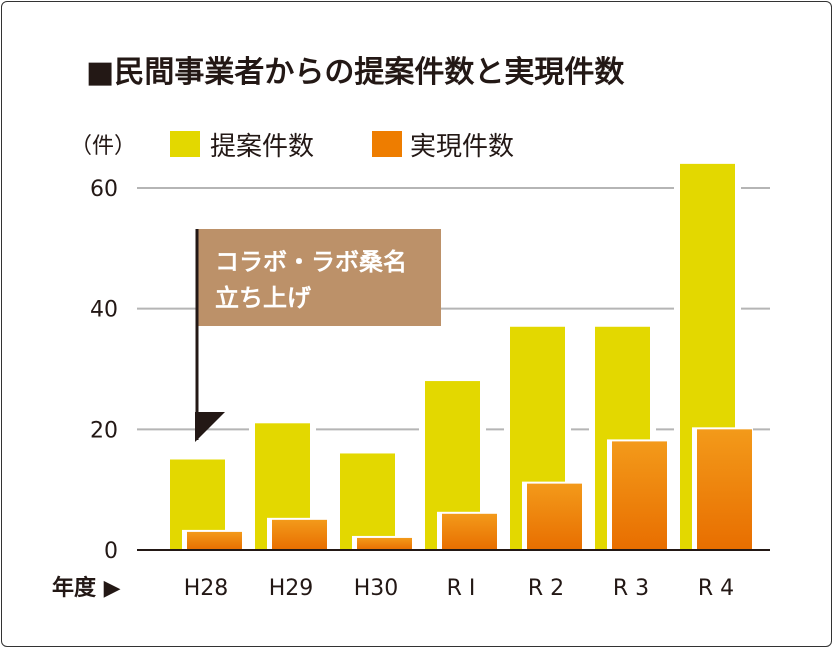 This screenshot has height=650, width=835. I want to click on y-axis-label: （件）, so click(103, 146).